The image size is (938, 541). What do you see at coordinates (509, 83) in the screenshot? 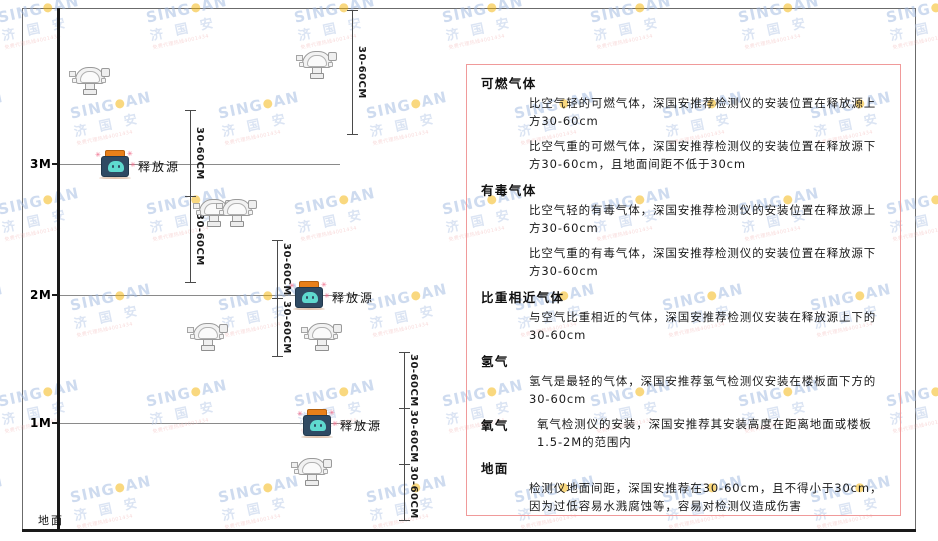
I see `guideline-heading: 可燃气体` at bounding box center [509, 83].